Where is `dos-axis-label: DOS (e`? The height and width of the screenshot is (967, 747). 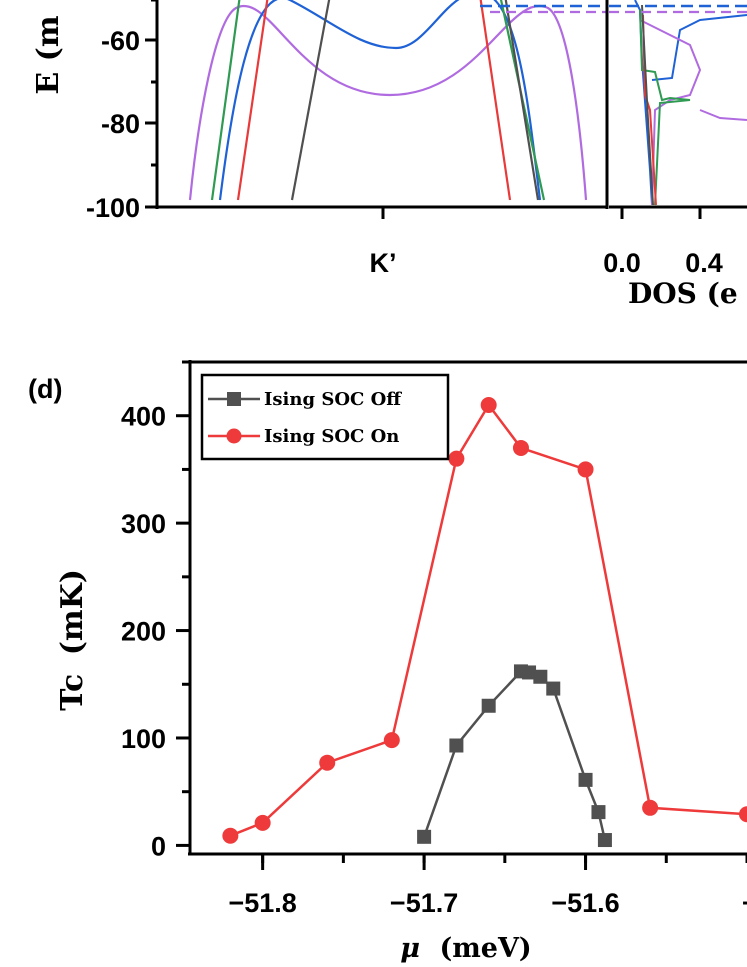
dos-axis-label: DOS (e is located at coordinates (683, 293).